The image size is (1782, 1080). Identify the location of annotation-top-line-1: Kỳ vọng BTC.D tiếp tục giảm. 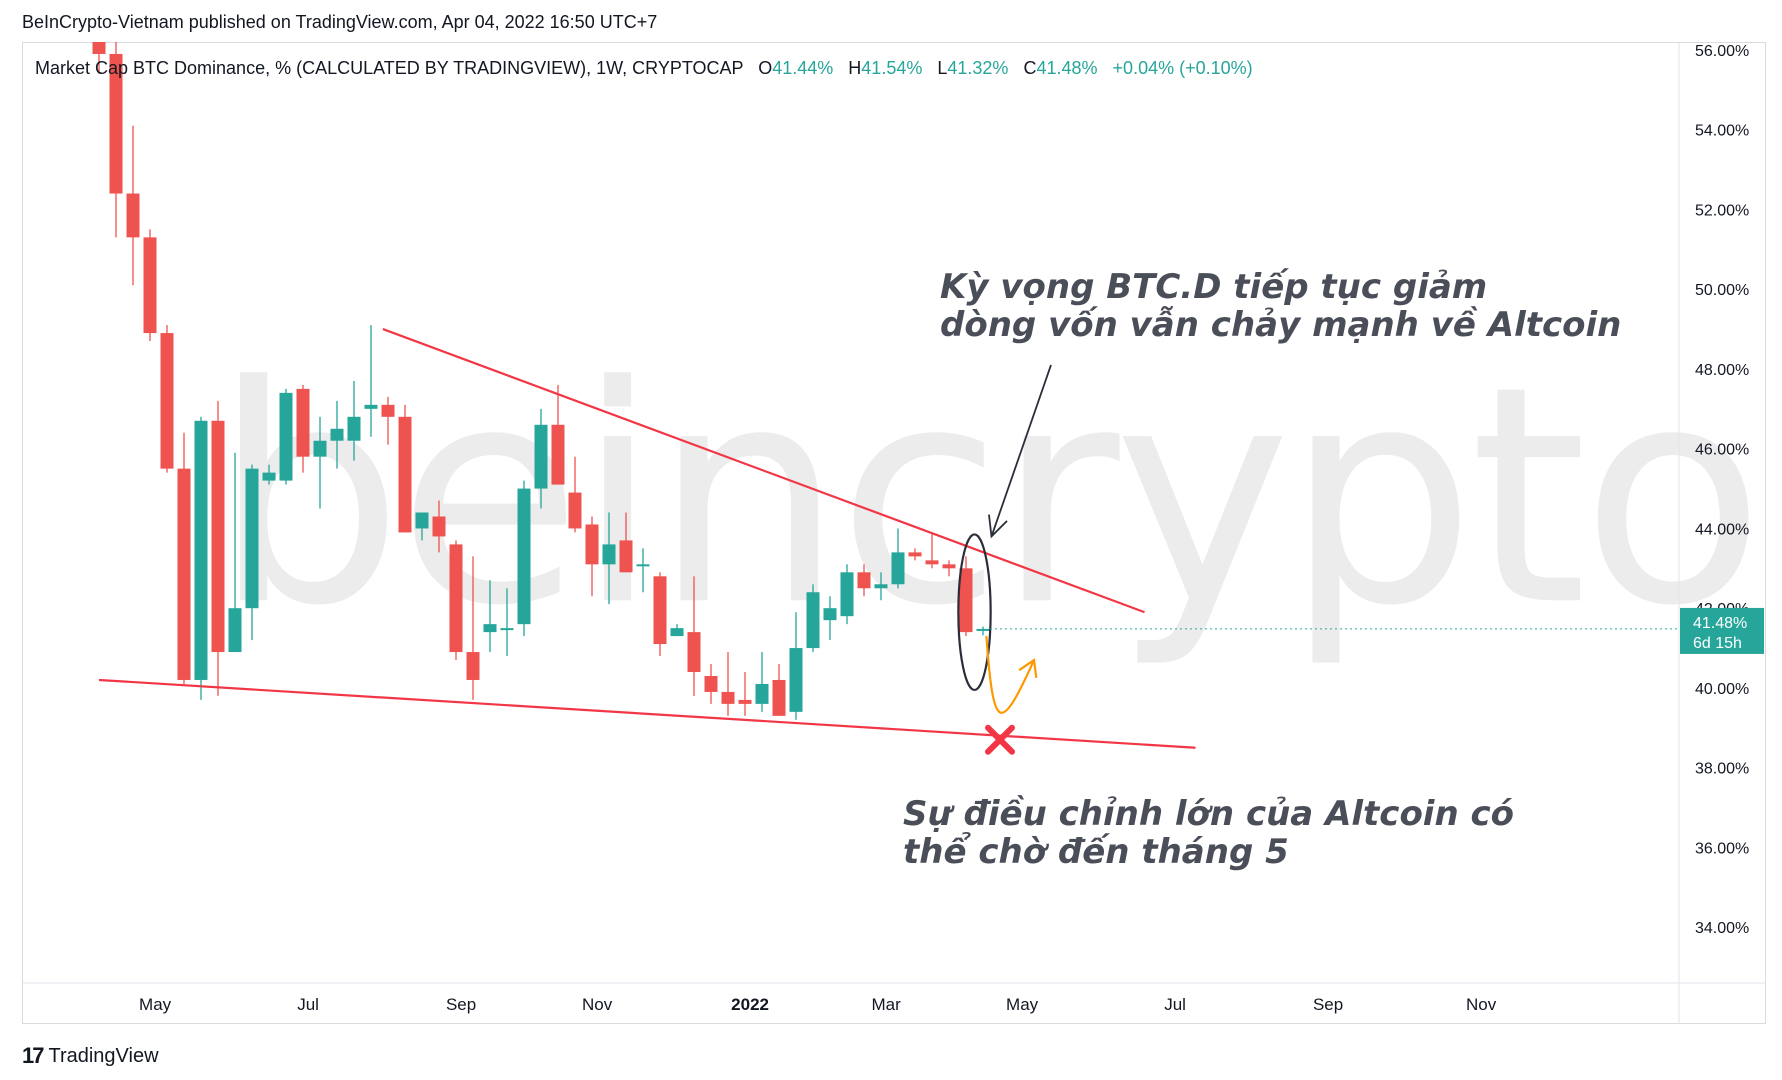
(1214, 287).